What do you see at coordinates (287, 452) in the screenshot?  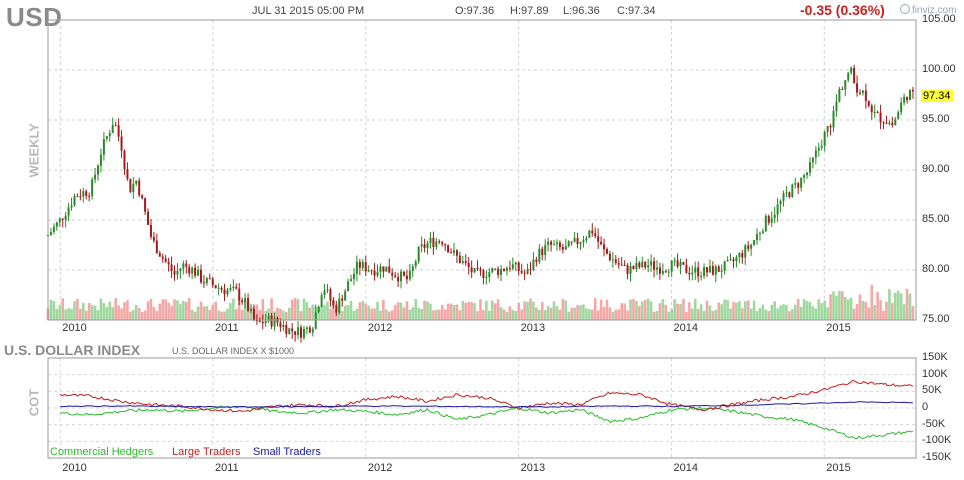 I see `legend-small-traders: Small Traders` at bounding box center [287, 452].